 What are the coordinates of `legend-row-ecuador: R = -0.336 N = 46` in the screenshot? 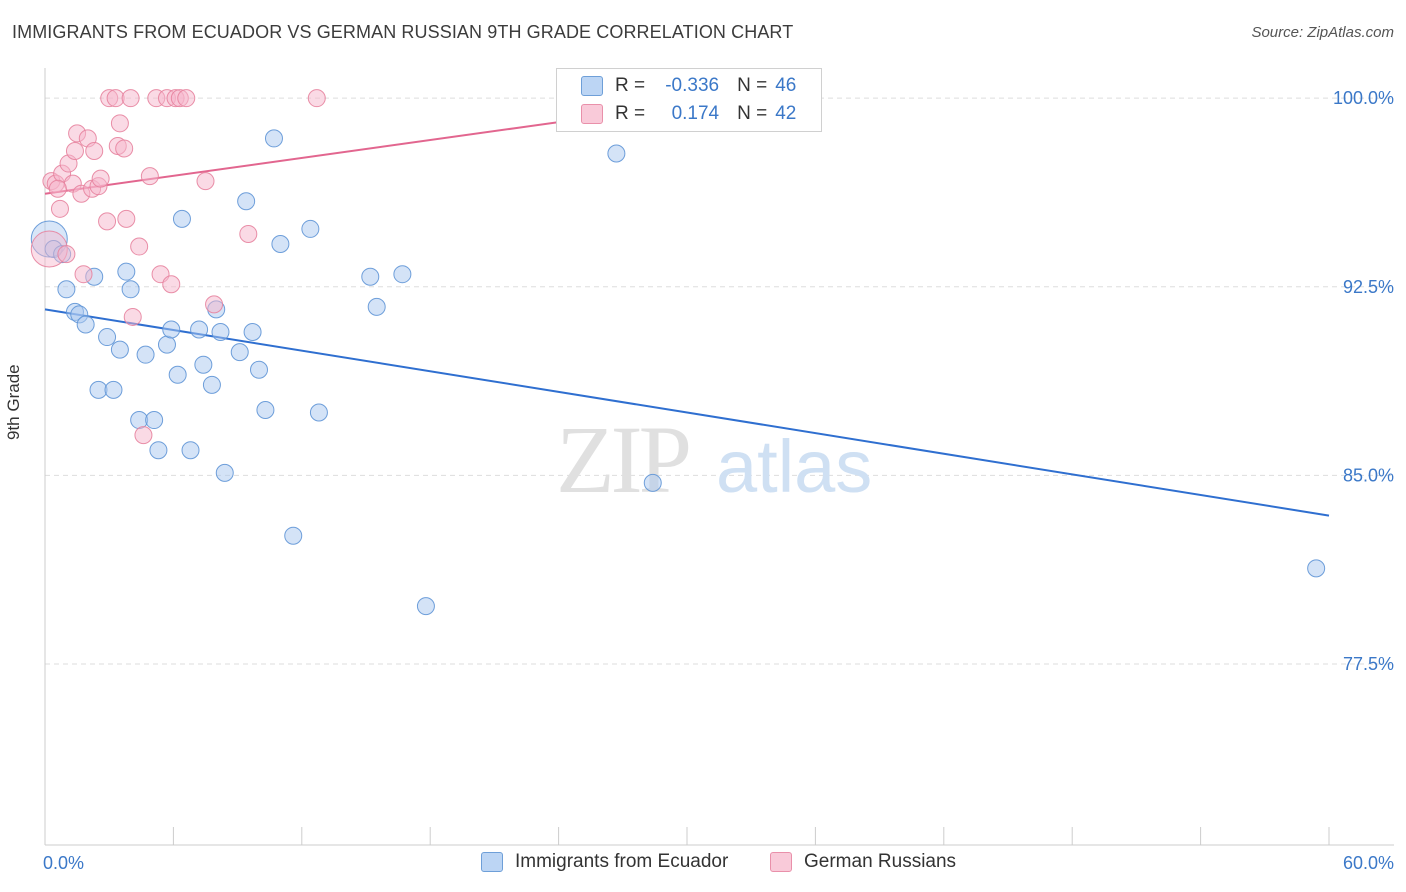 It's located at (688, 86).